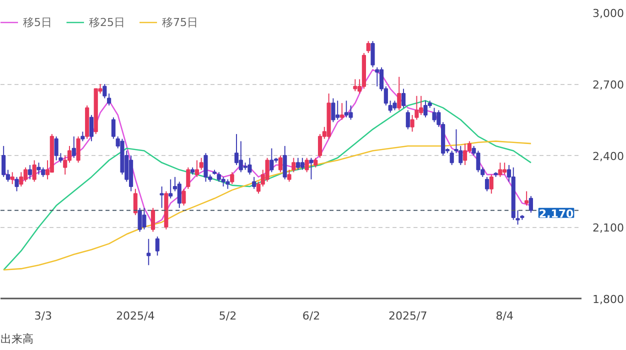 Image resolution: width=626 pixels, height=350 pixels. Describe the element at coordinates (505, 316) in the screenshot. I see `x-tick-label: 8/4` at that location.